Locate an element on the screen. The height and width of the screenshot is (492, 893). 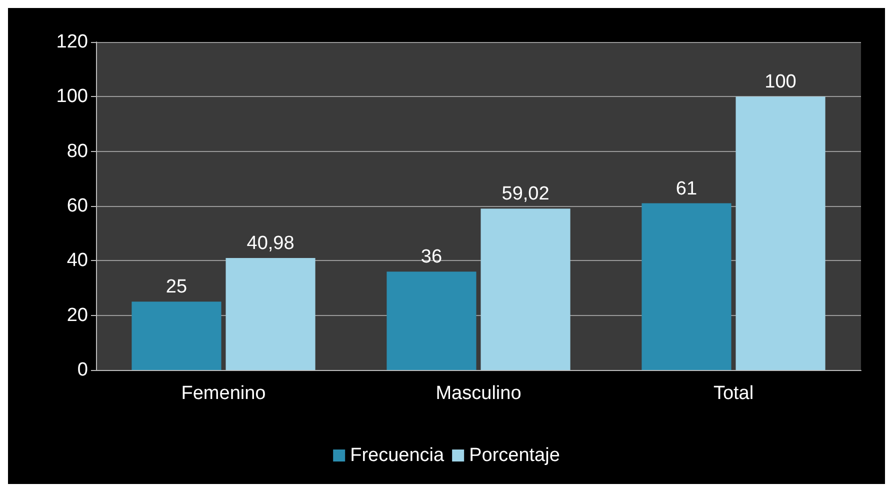
legend-label: Frecuencia is located at coordinates (397, 455).